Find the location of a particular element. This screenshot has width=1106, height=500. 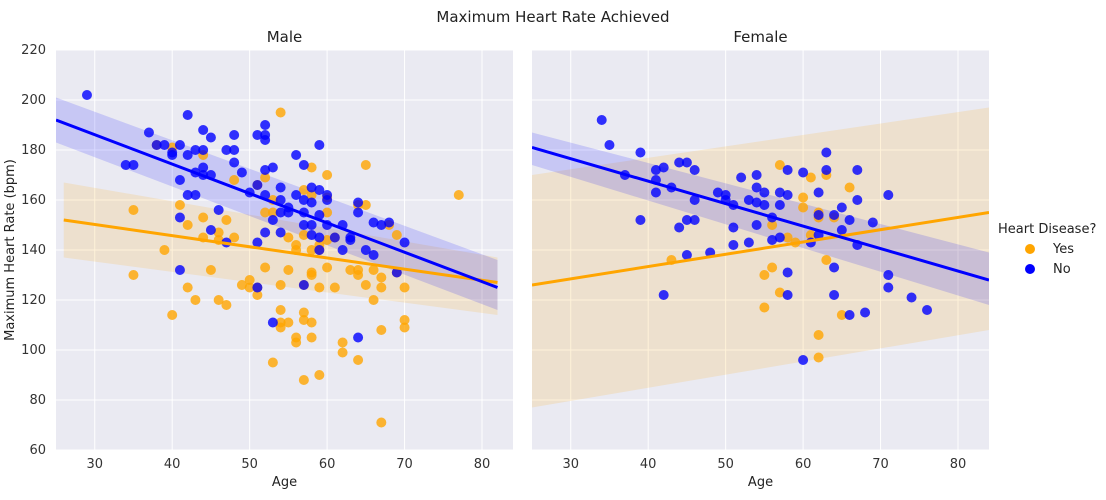

panel-title: Male is located at coordinates (285, 37).